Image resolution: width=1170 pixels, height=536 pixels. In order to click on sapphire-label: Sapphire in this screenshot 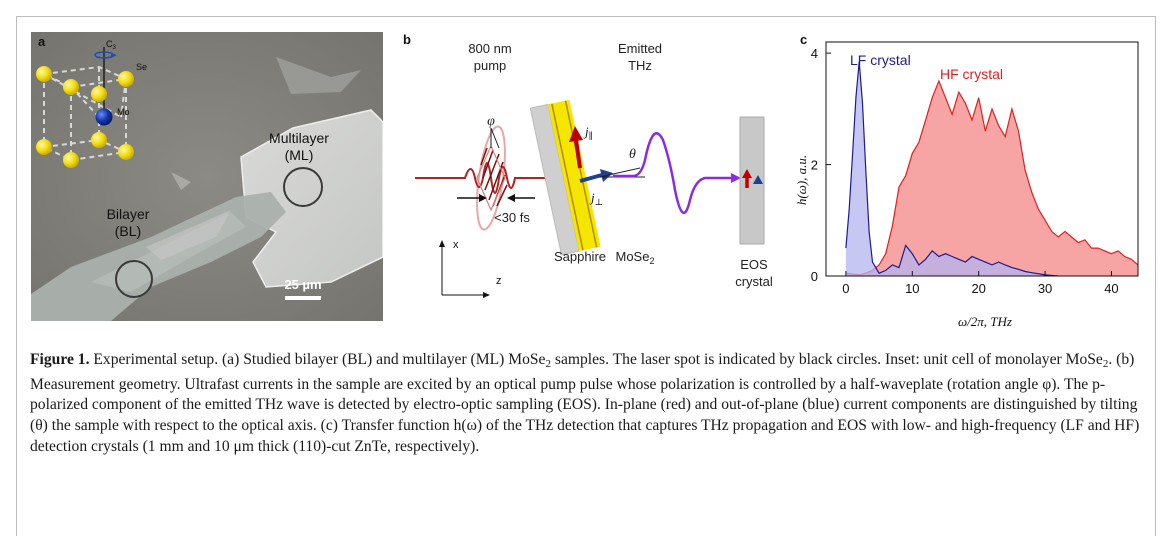, I will do `click(580, 256)`.